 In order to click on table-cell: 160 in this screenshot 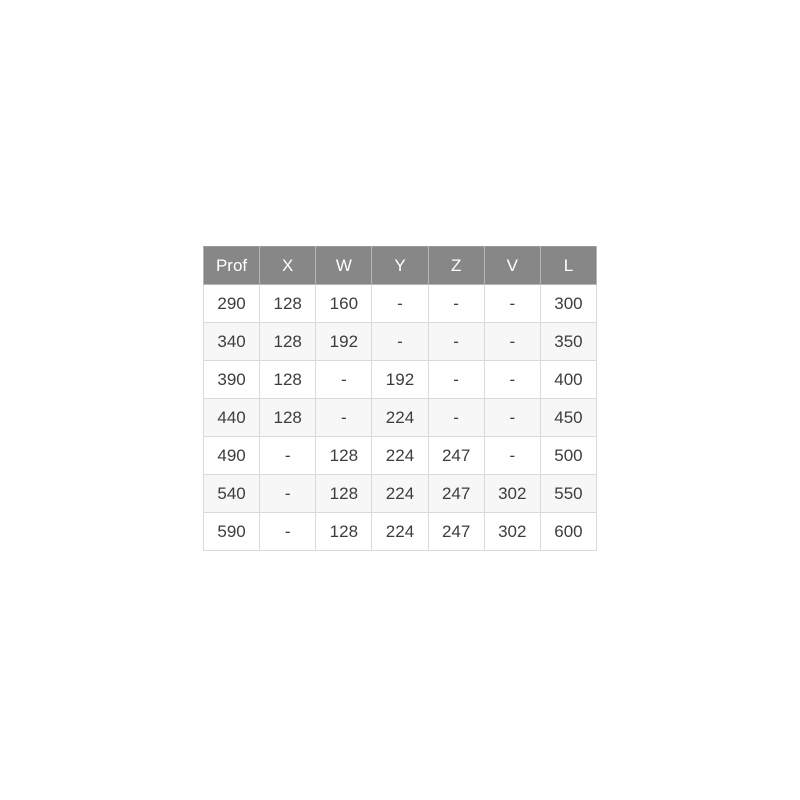, I will do `click(344, 303)`.